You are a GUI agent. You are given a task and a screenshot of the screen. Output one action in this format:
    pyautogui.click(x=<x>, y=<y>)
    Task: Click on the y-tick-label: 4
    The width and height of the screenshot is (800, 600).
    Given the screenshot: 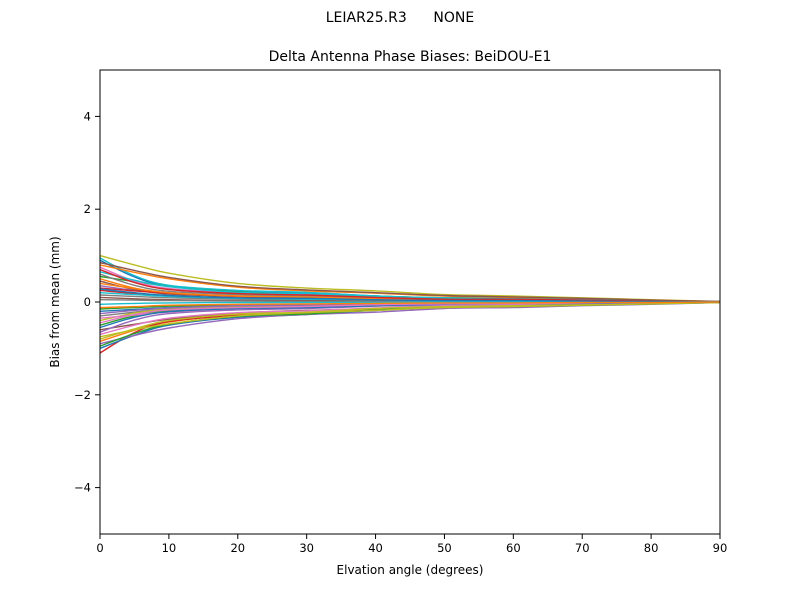 What is the action you would take?
    pyautogui.click(x=87, y=116)
    